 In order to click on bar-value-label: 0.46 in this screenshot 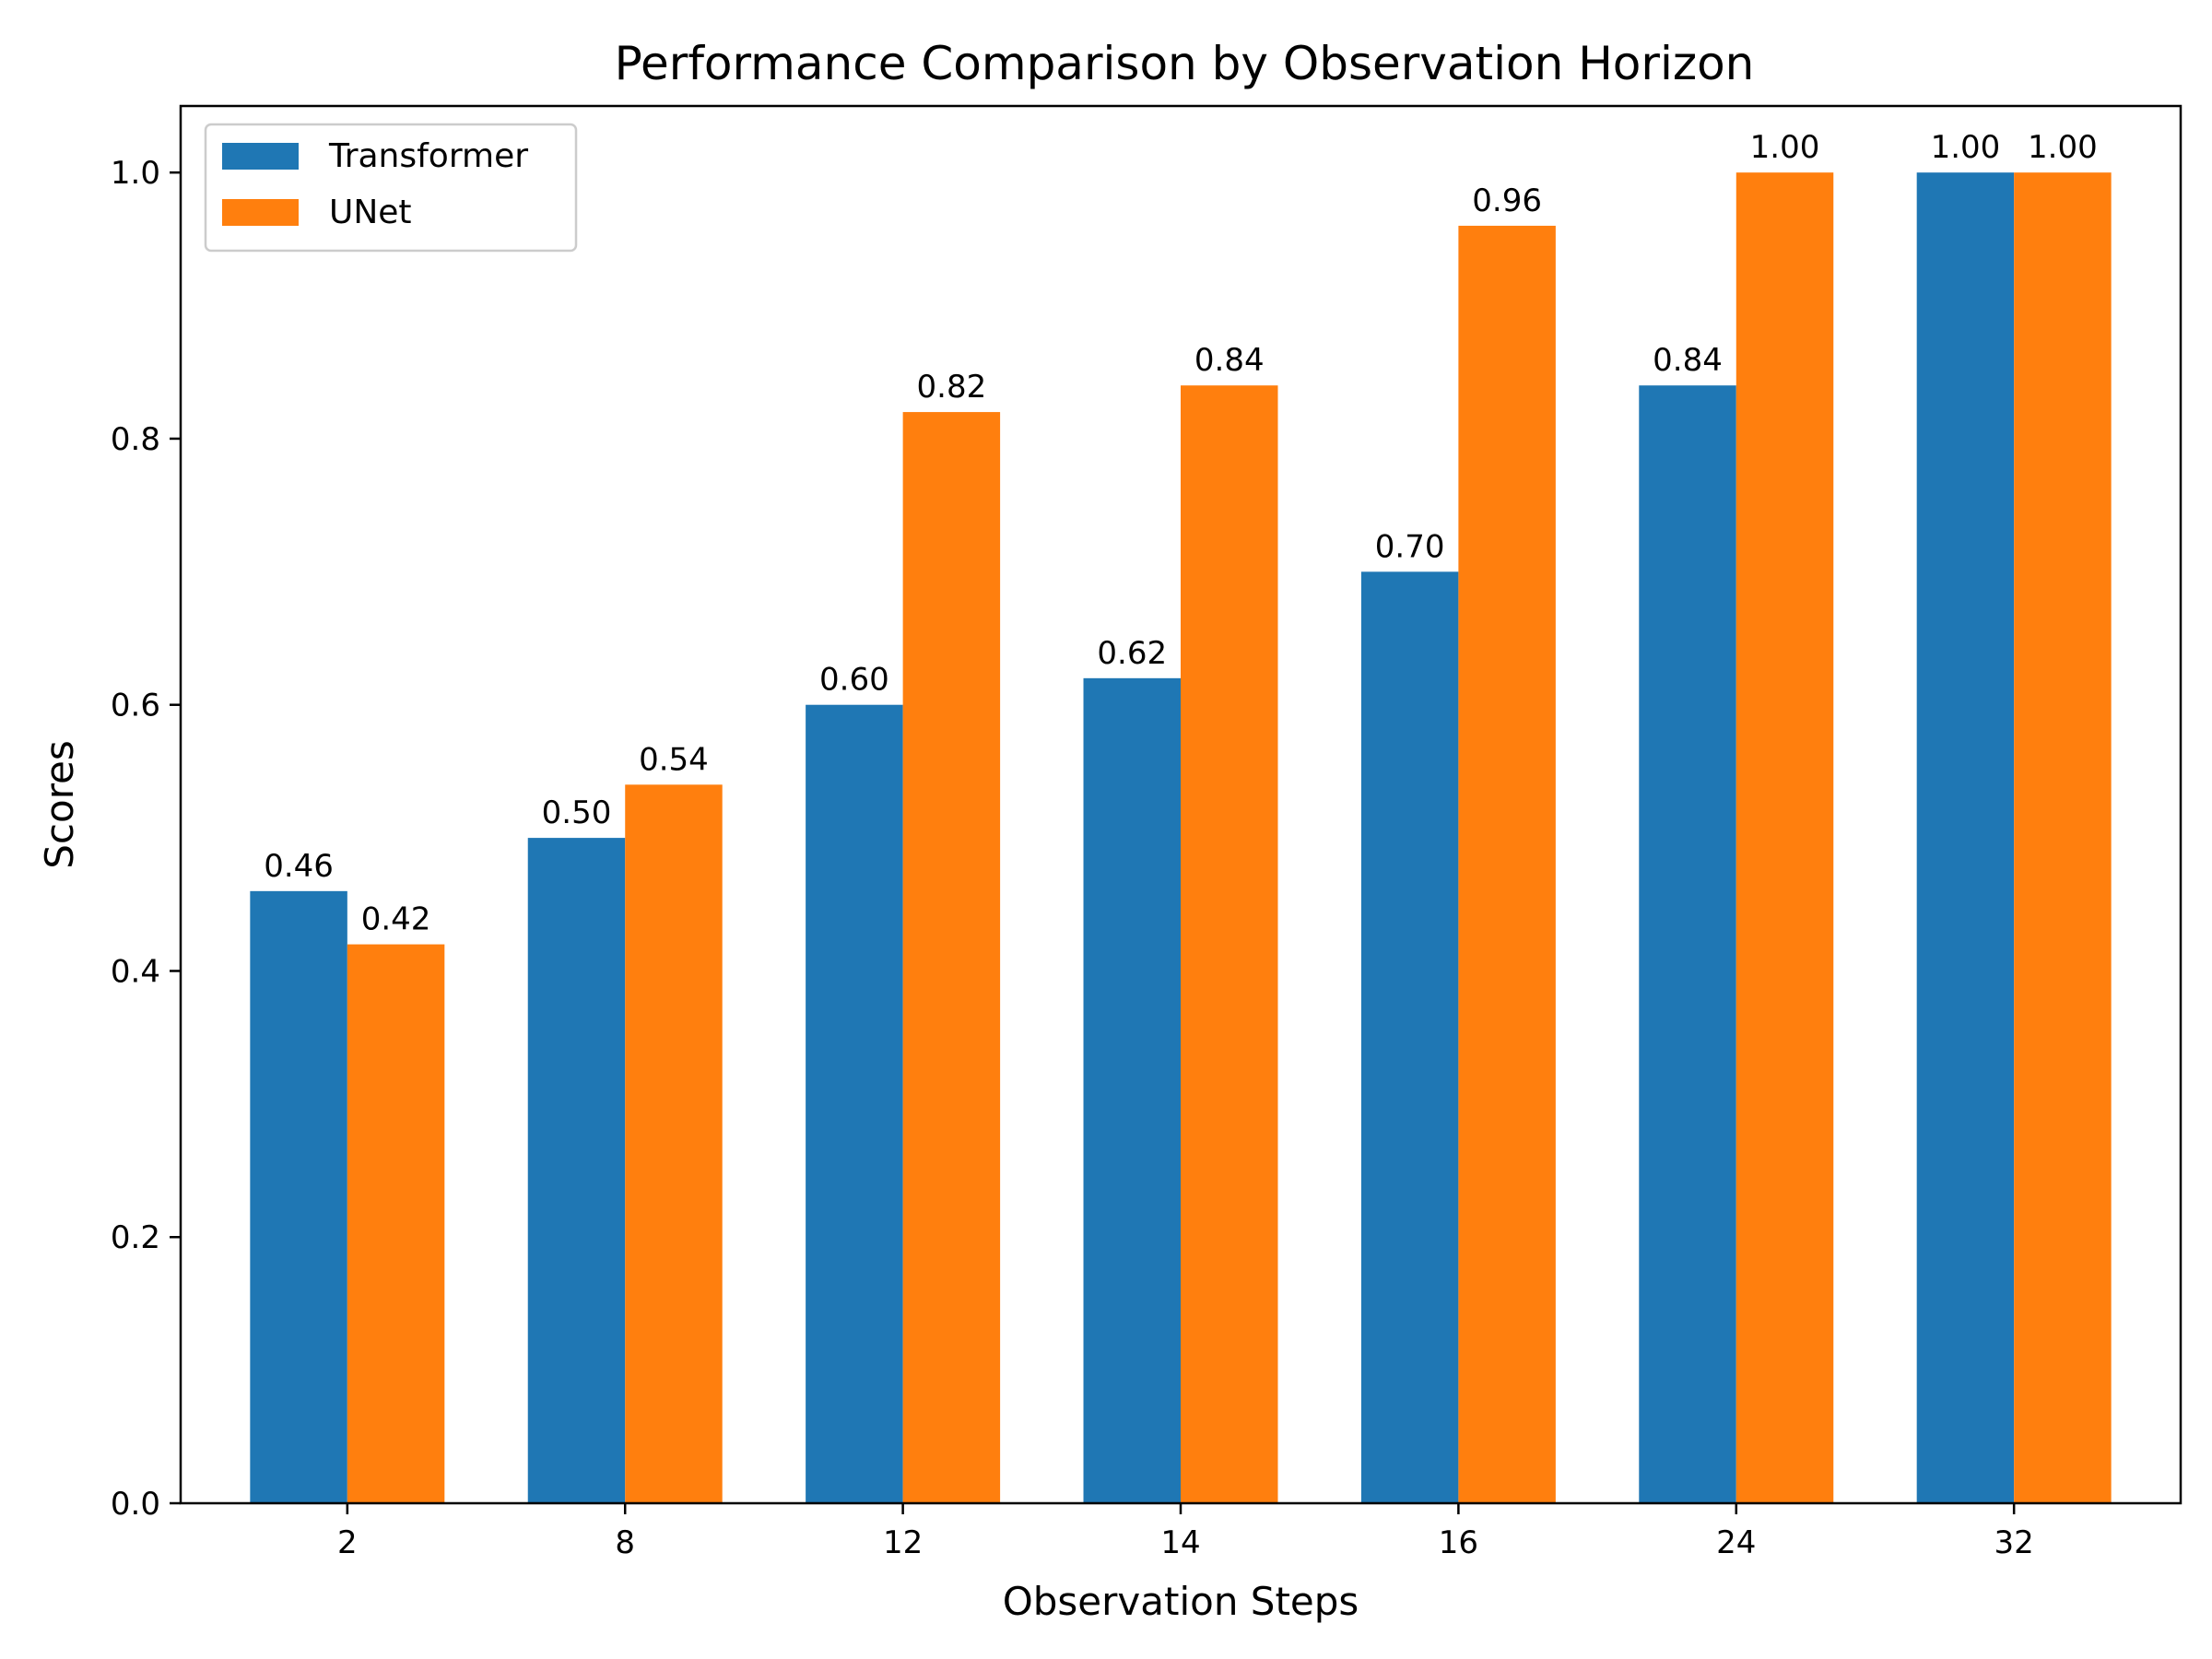, I will do `click(299, 866)`.